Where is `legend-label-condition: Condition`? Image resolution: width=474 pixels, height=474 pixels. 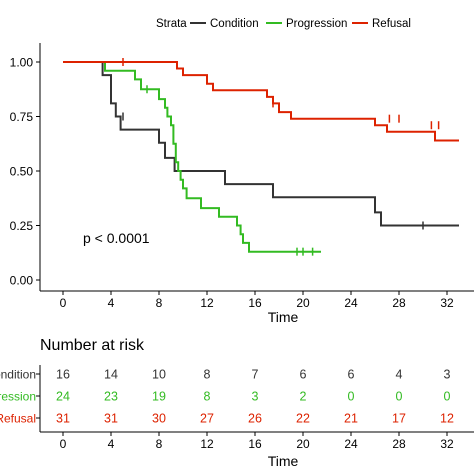
legend-label-condition: Condition is located at coordinates (234, 24).